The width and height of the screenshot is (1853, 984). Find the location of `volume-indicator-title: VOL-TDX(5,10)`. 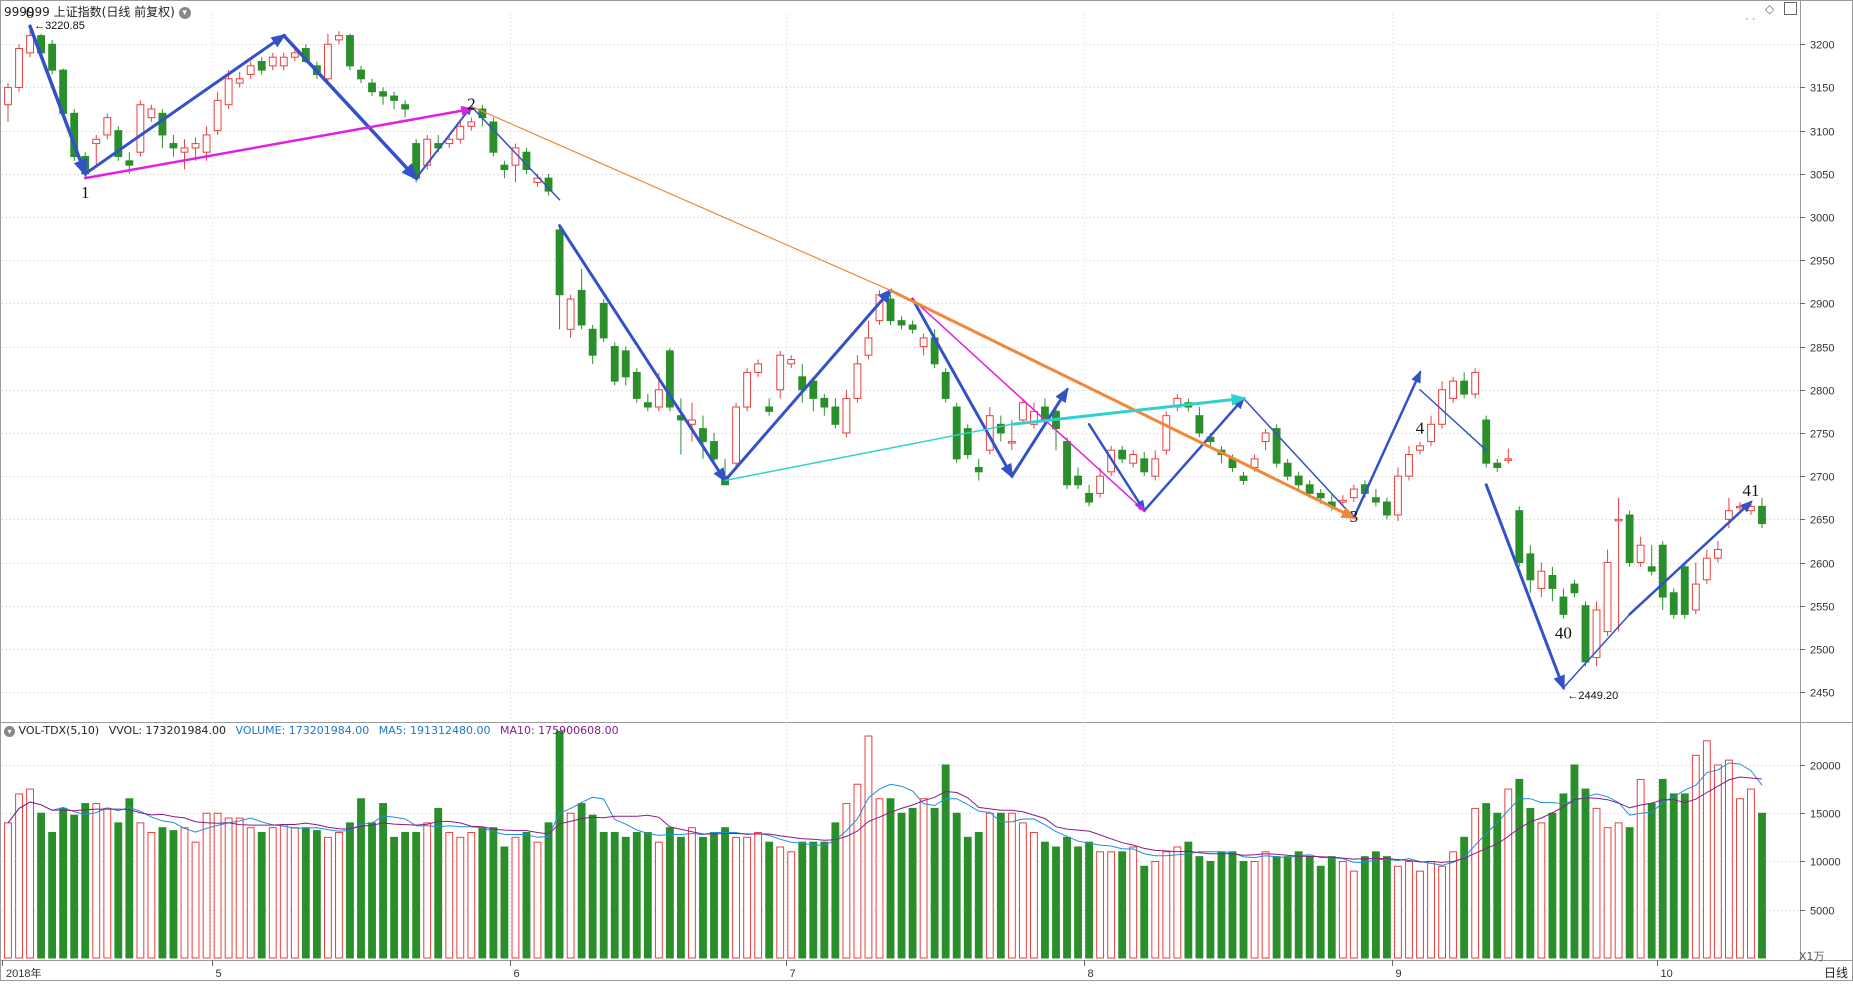

volume-indicator-title: VOL-TDX(5,10) is located at coordinates (59, 730).